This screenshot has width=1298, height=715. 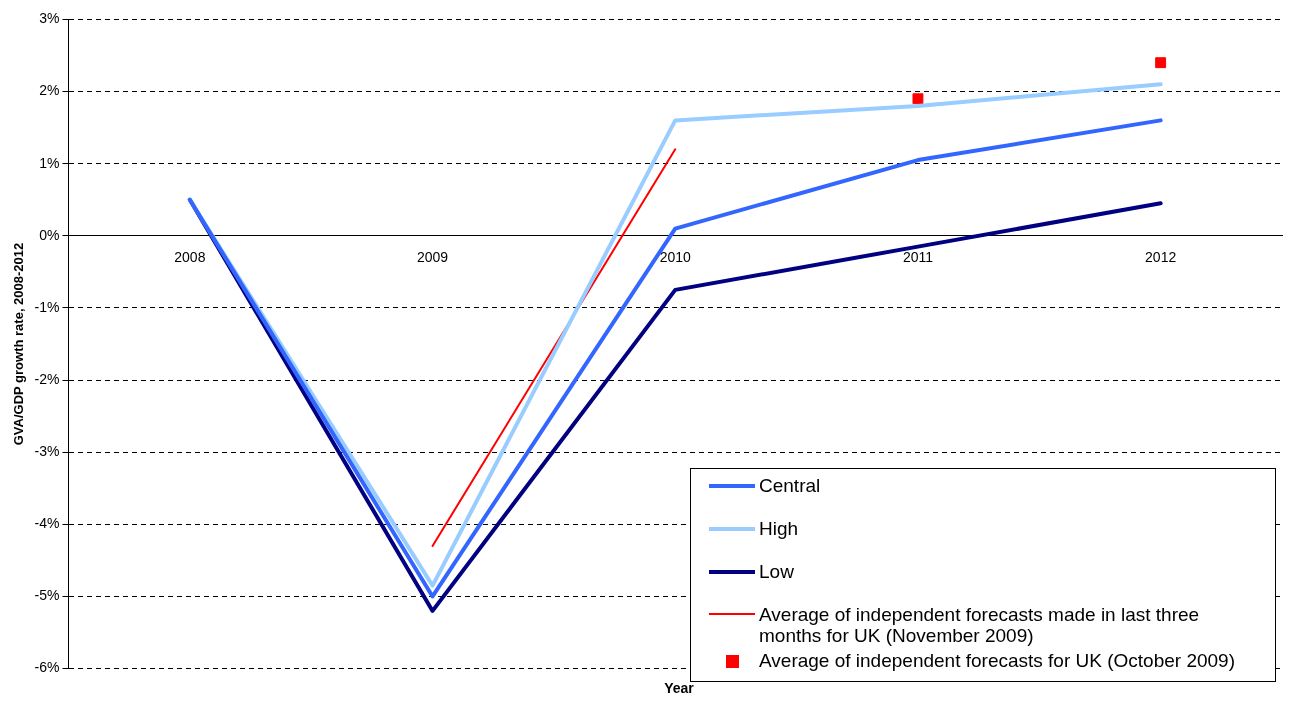 I want to click on y-tick-label: 2%, so click(x=49, y=90).